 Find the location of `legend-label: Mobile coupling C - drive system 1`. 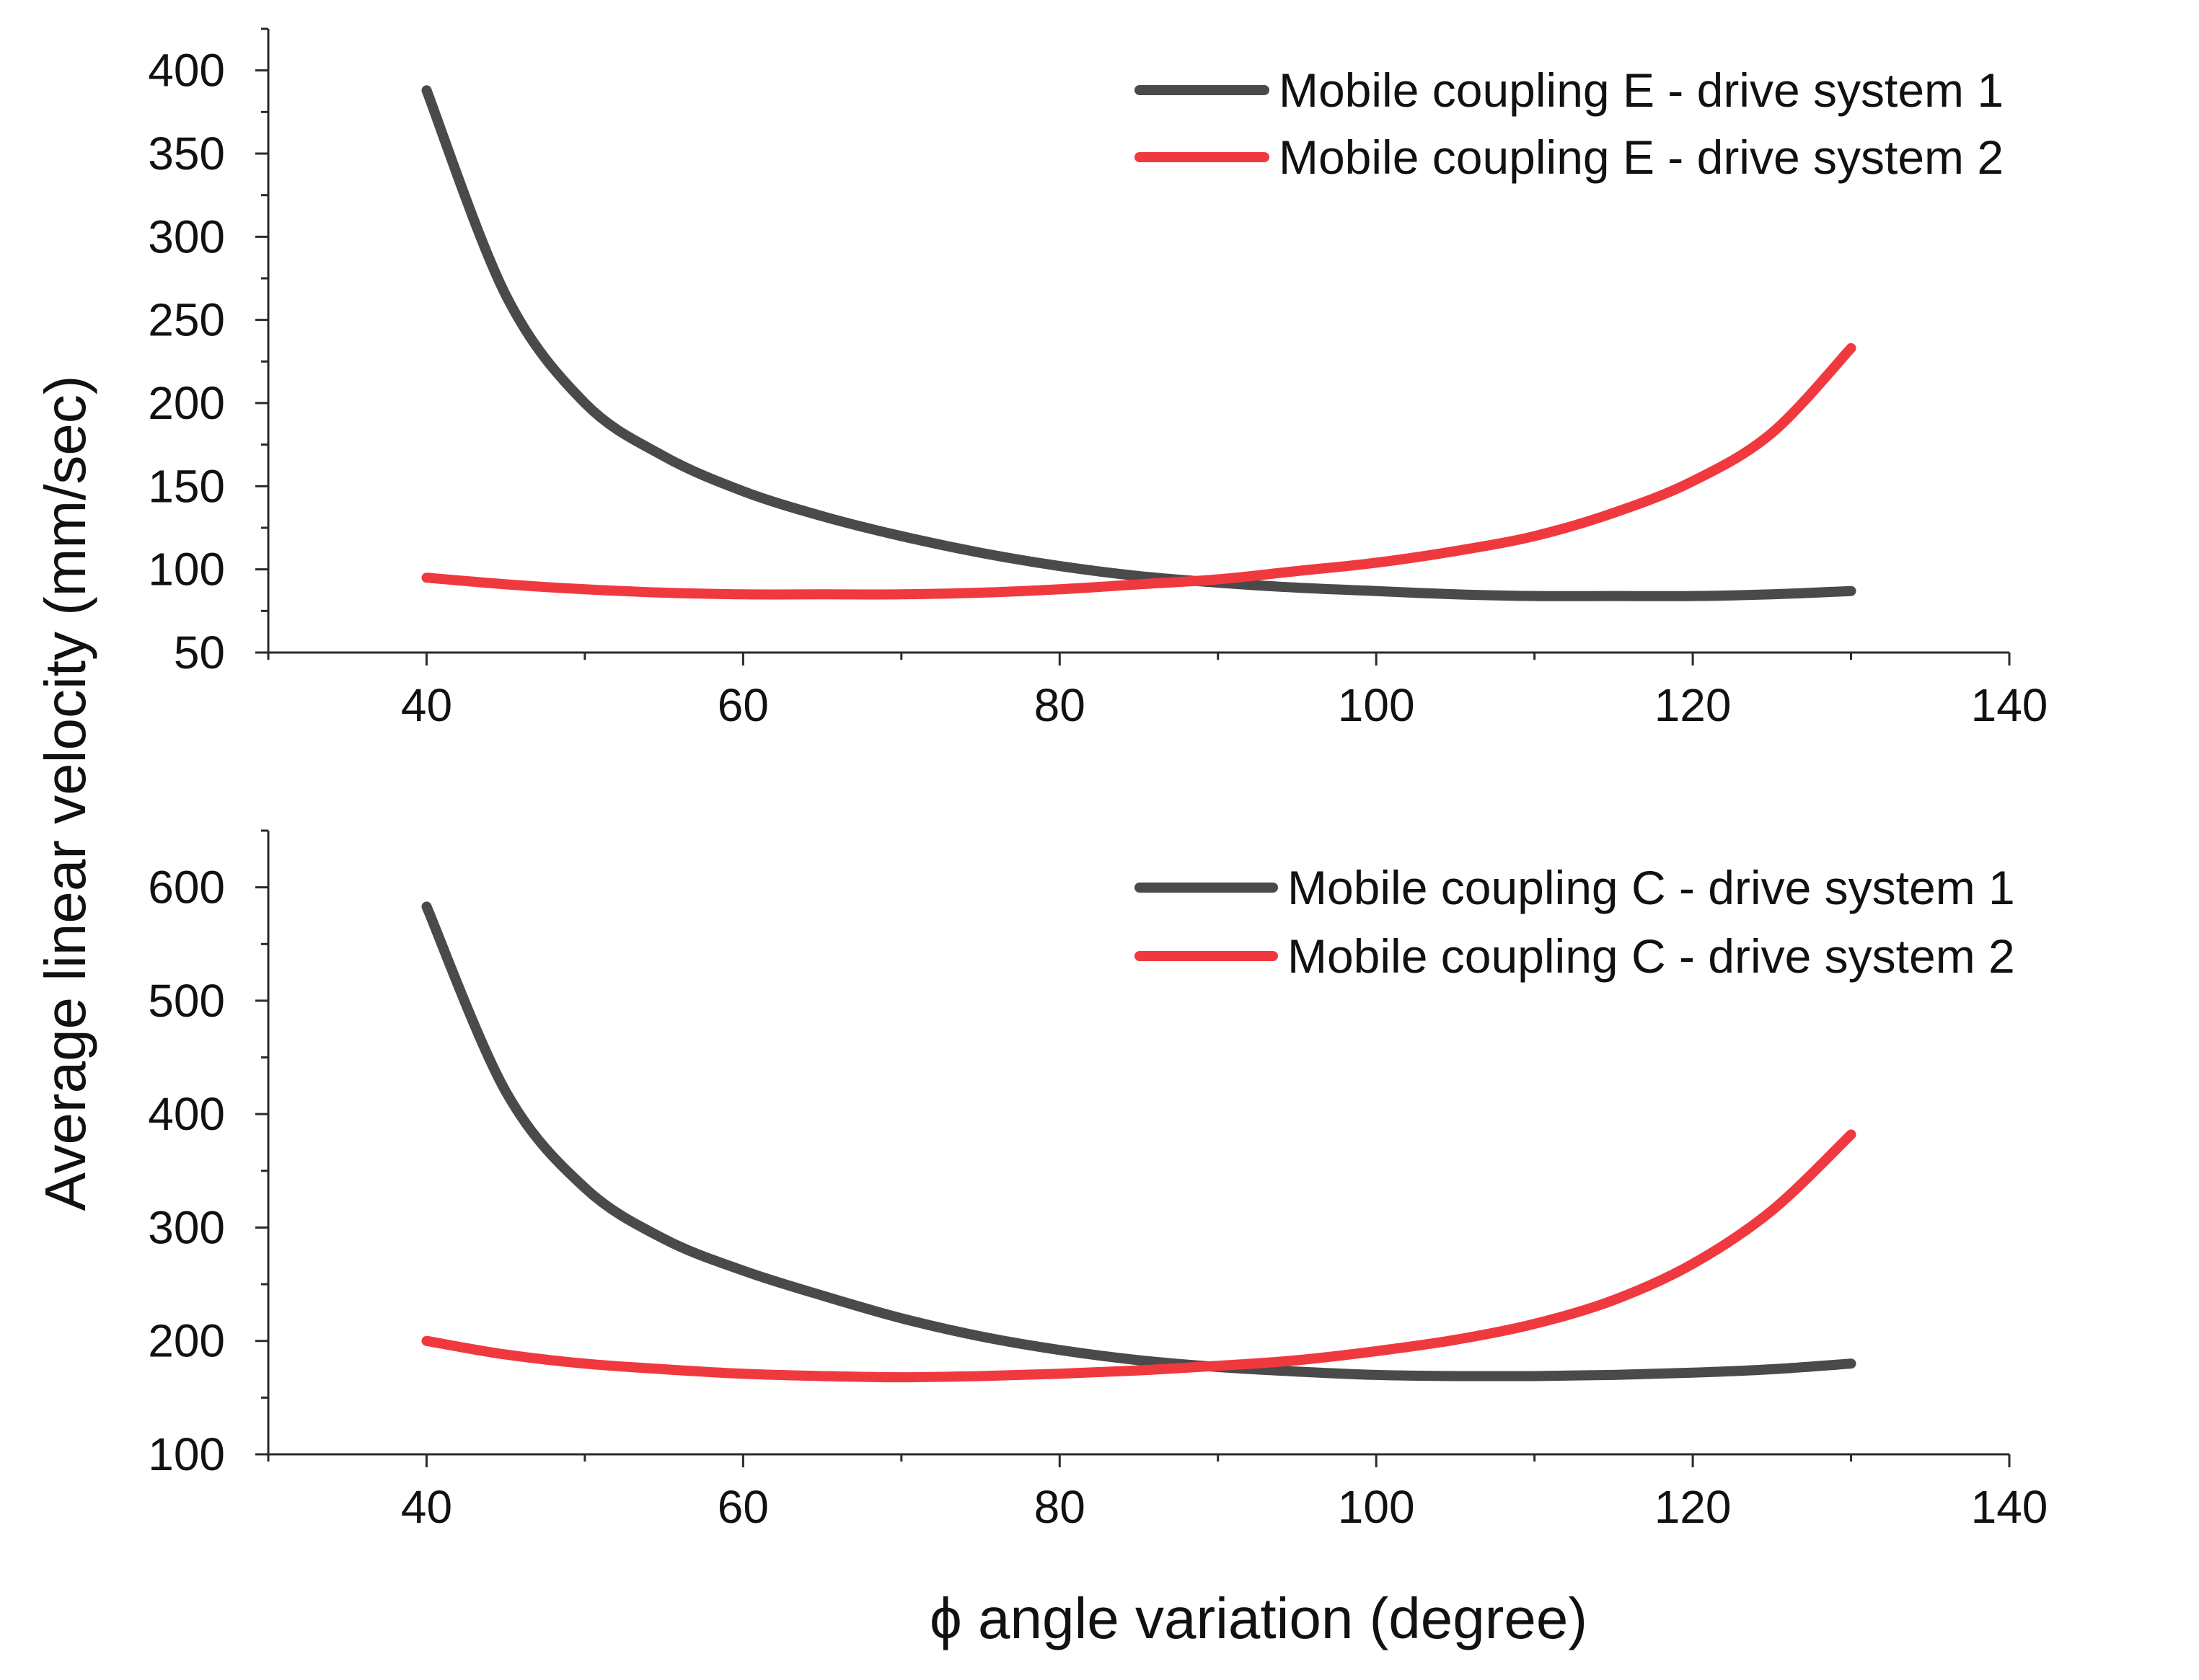

legend-label: Mobile coupling C - drive system 1 is located at coordinates (1651, 887).